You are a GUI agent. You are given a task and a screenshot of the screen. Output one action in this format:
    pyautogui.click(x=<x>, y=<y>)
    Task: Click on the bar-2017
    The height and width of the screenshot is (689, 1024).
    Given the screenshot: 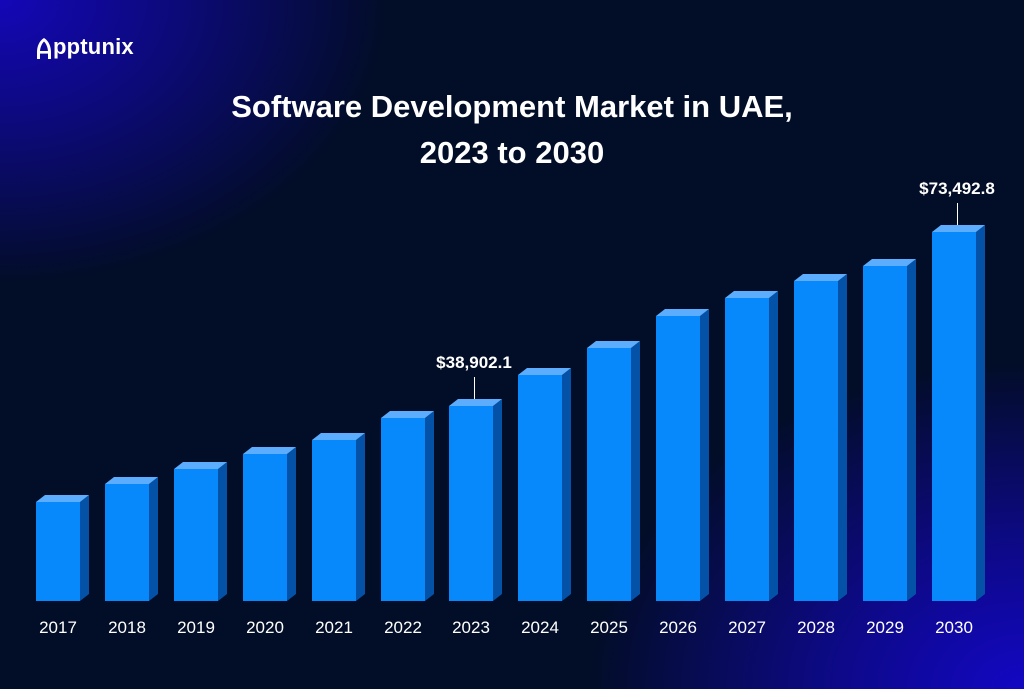 What is the action you would take?
    pyautogui.click(x=62, y=548)
    